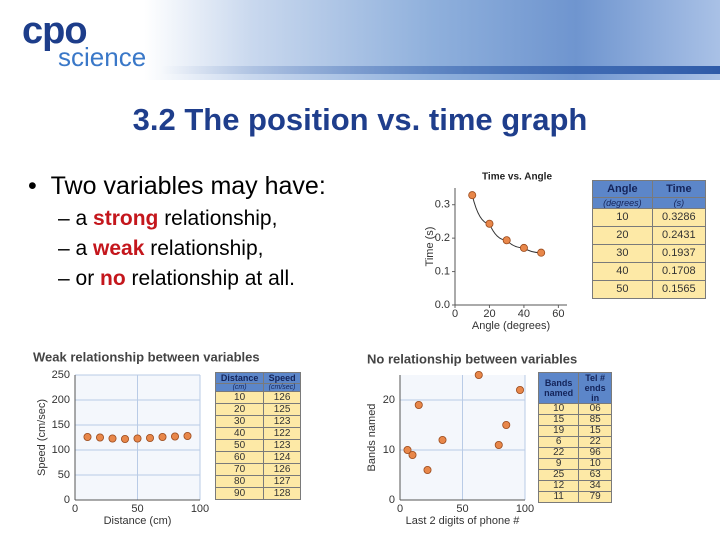  Describe the element at coordinates (42, 437) in the screenshot. I see `y-axis-label: Speed (cm/sec)` at that location.